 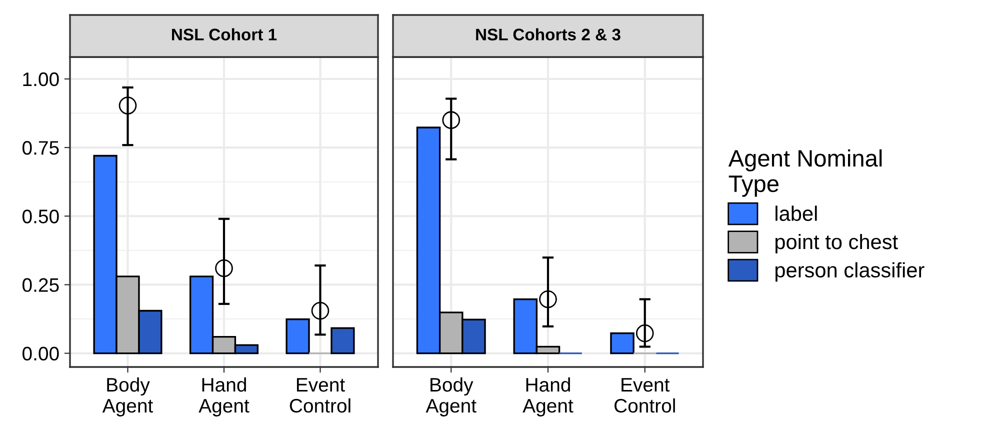 What do you see at coordinates (40, 148) in the screenshot?
I see `y-tick-label: 0.75` at bounding box center [40, 148].